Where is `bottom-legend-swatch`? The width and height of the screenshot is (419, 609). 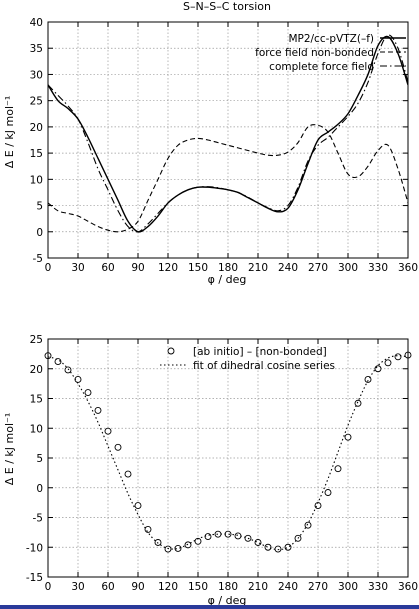 bottom-legend-swatch is located at coordinates (171, 351).